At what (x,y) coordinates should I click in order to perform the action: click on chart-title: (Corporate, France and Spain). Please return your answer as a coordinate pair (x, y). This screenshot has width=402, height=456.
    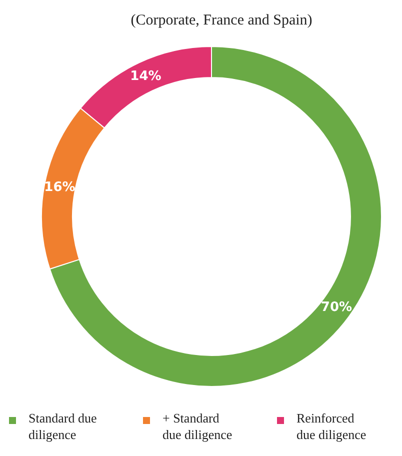
    Looking at the image, I should click on (221, 20).